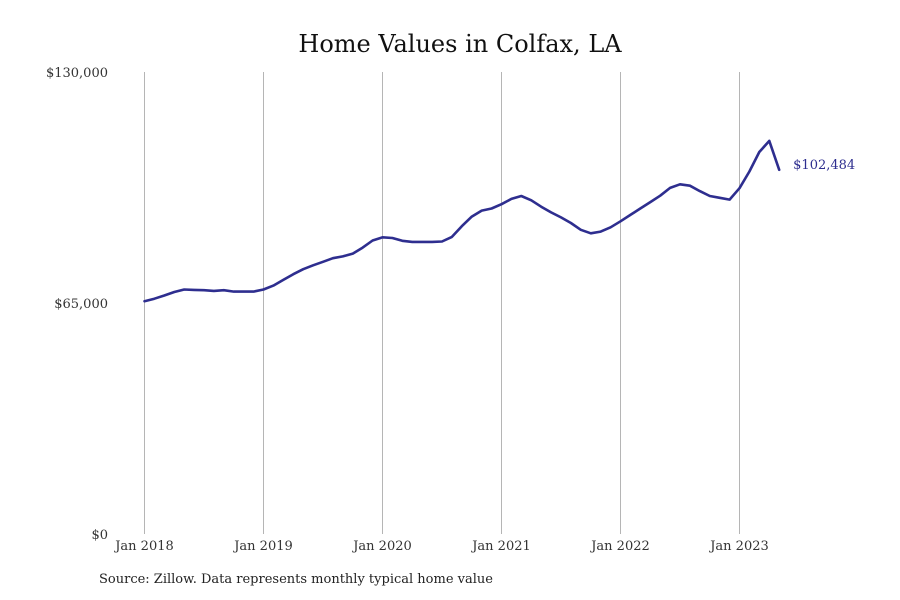 The height and width of the screenshot is (600, 900). Describe the element at coordinates (81, 304) in the screenshot. I see `y-tick-label: $65,000` at that location.